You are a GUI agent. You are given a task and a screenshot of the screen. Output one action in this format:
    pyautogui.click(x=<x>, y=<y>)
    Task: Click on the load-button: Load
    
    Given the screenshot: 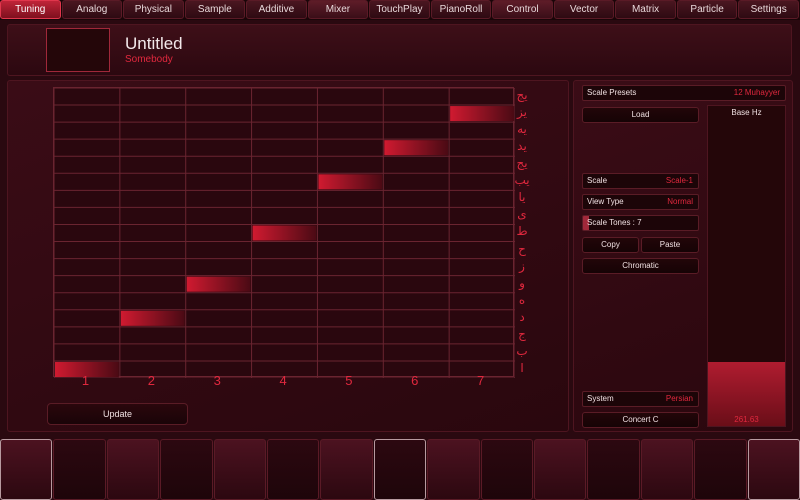 What is the action you would take?
    pyautogui.click(x=640, y=115)
    